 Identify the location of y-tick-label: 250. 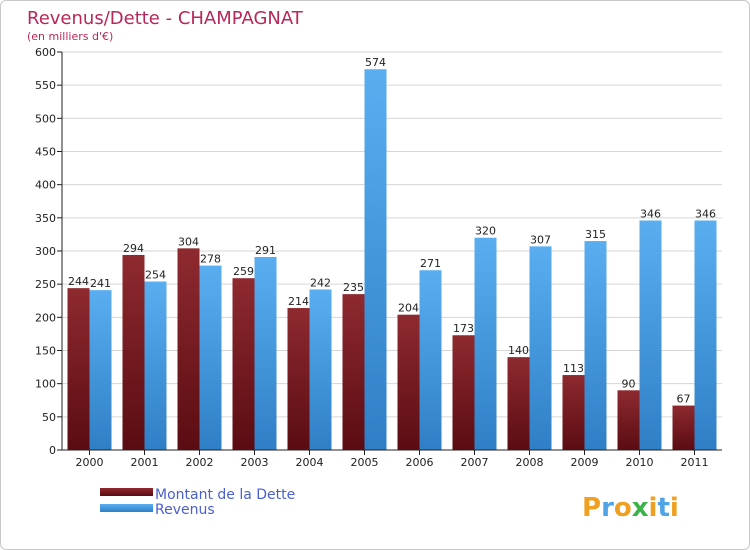
(45, 284).